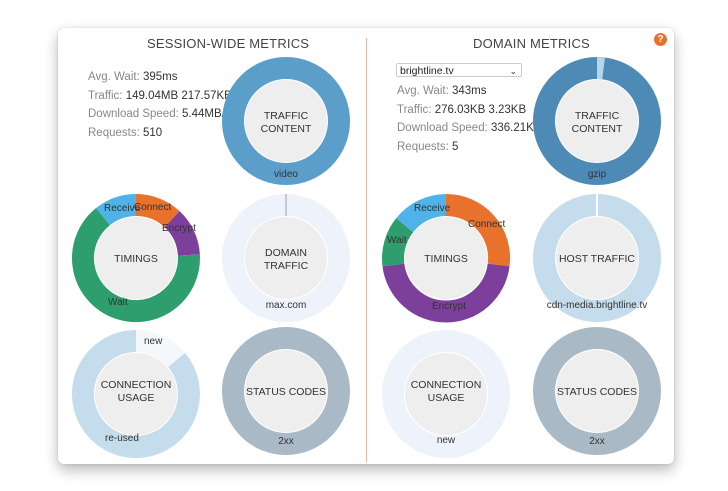 This screenshot has height=491, width=728. Describe the element at coordinates (531, 43) in the screenshot. I see `domain-metrics-title: DOMAIN METRICS` at that location.